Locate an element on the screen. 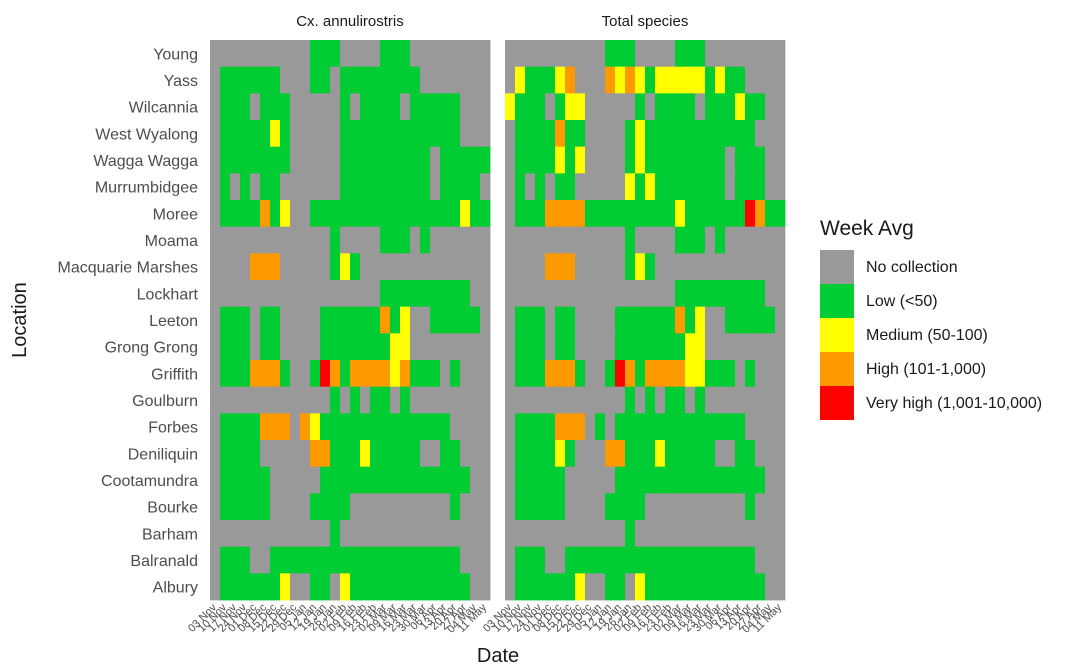 Image resolution: width=1070 pixels, height=670 pixels. y-tick-label: Murrumbidgee is located at coordinates (146, 188).